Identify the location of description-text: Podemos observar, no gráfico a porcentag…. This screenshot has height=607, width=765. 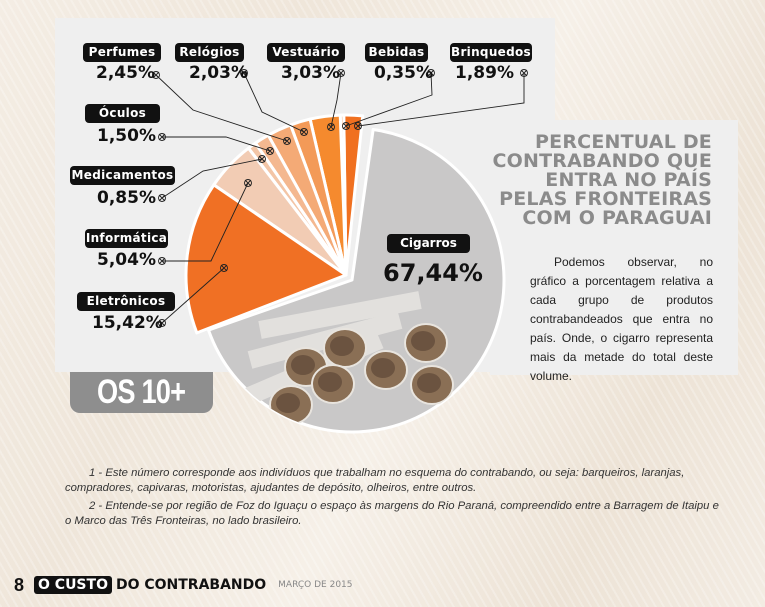
(621, 319).